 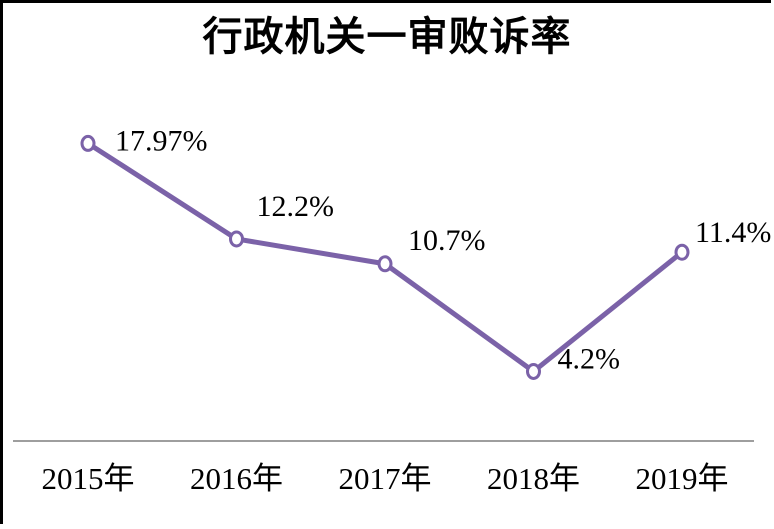 What do you see at coordinates (385, 478) in the screenshot?
I see `x-axis-tick-label: 2017年` at bounding box center [385, 478].